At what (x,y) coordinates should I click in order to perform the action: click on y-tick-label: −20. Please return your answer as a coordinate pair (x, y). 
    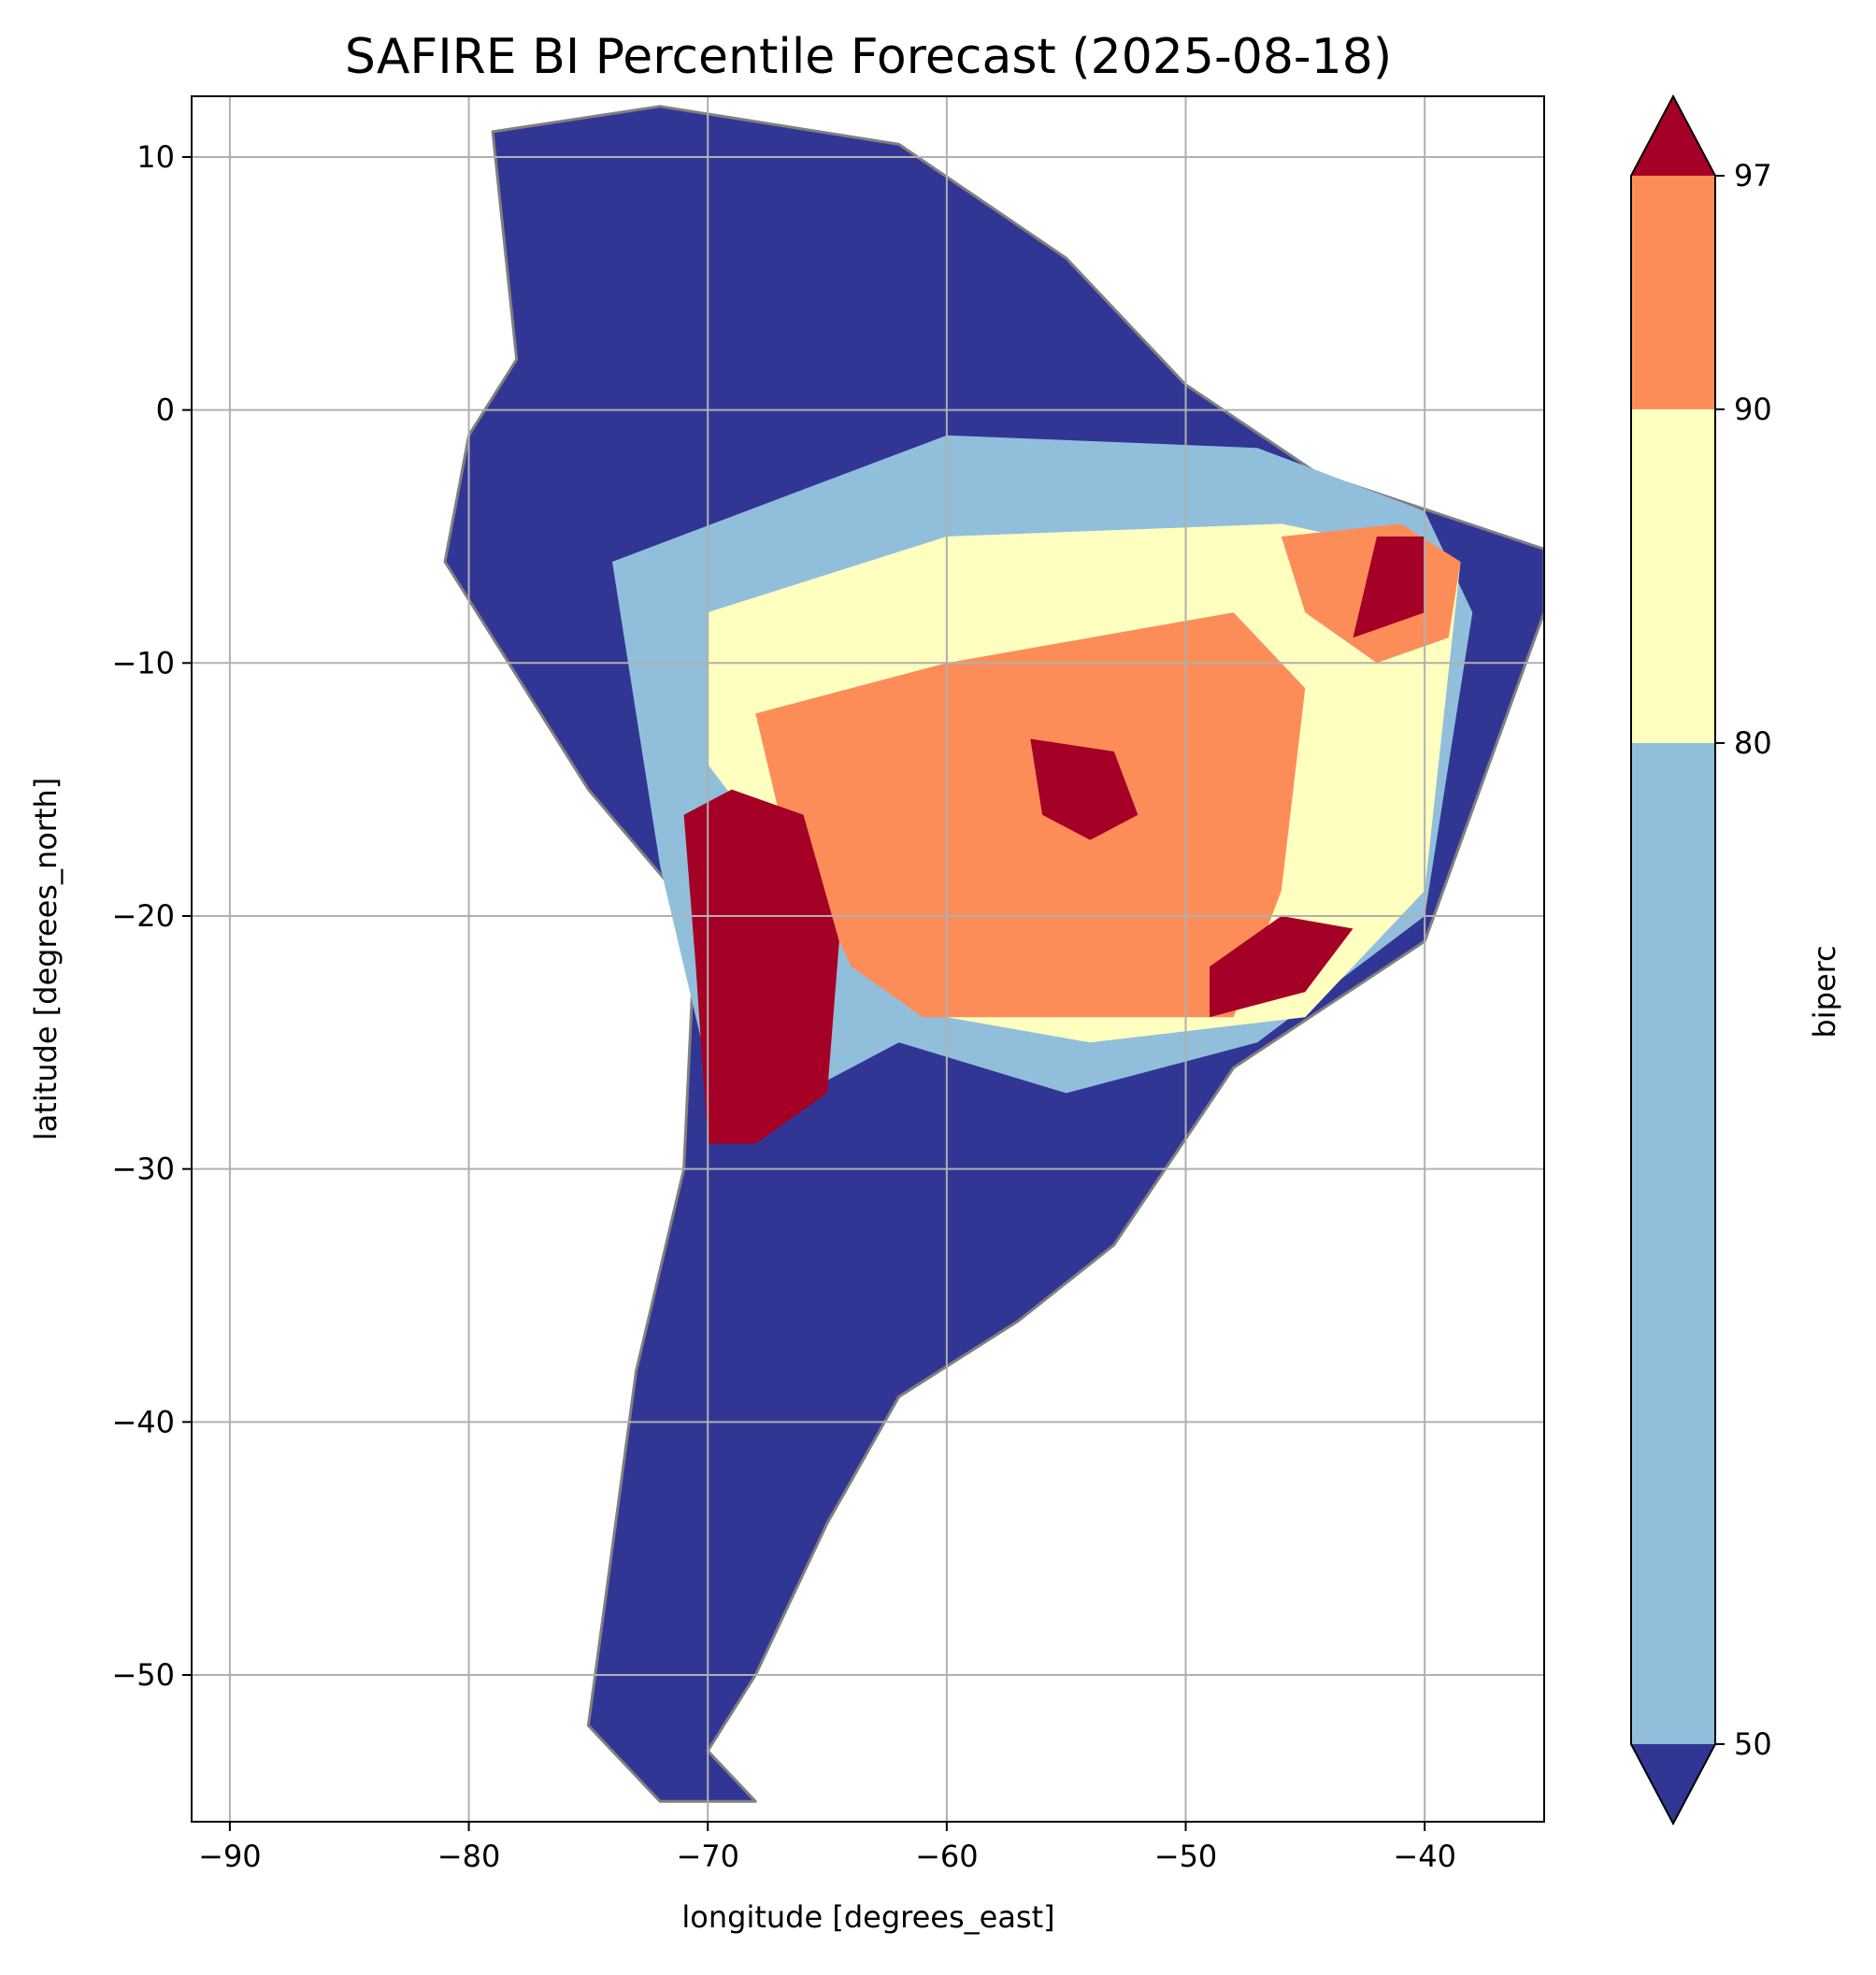
    Looking at the image, I should click on (143, 916).